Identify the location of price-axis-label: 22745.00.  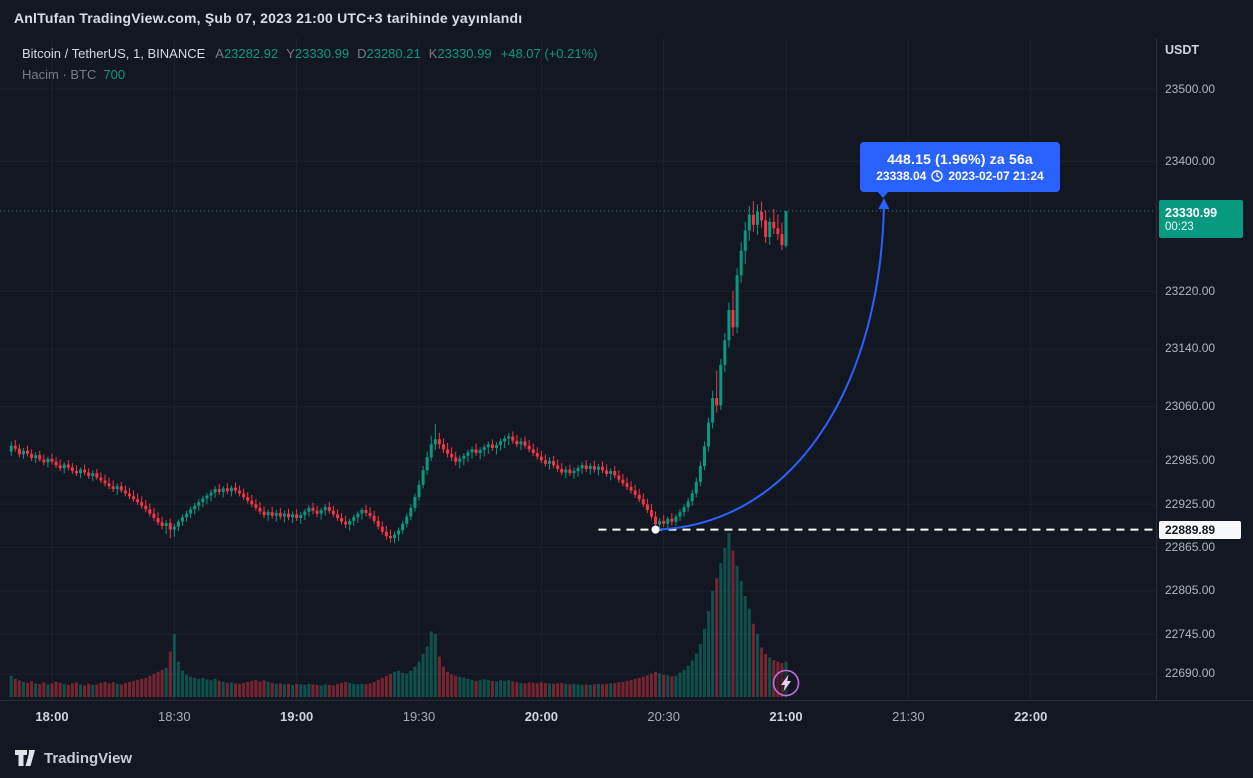
(1190, 633).